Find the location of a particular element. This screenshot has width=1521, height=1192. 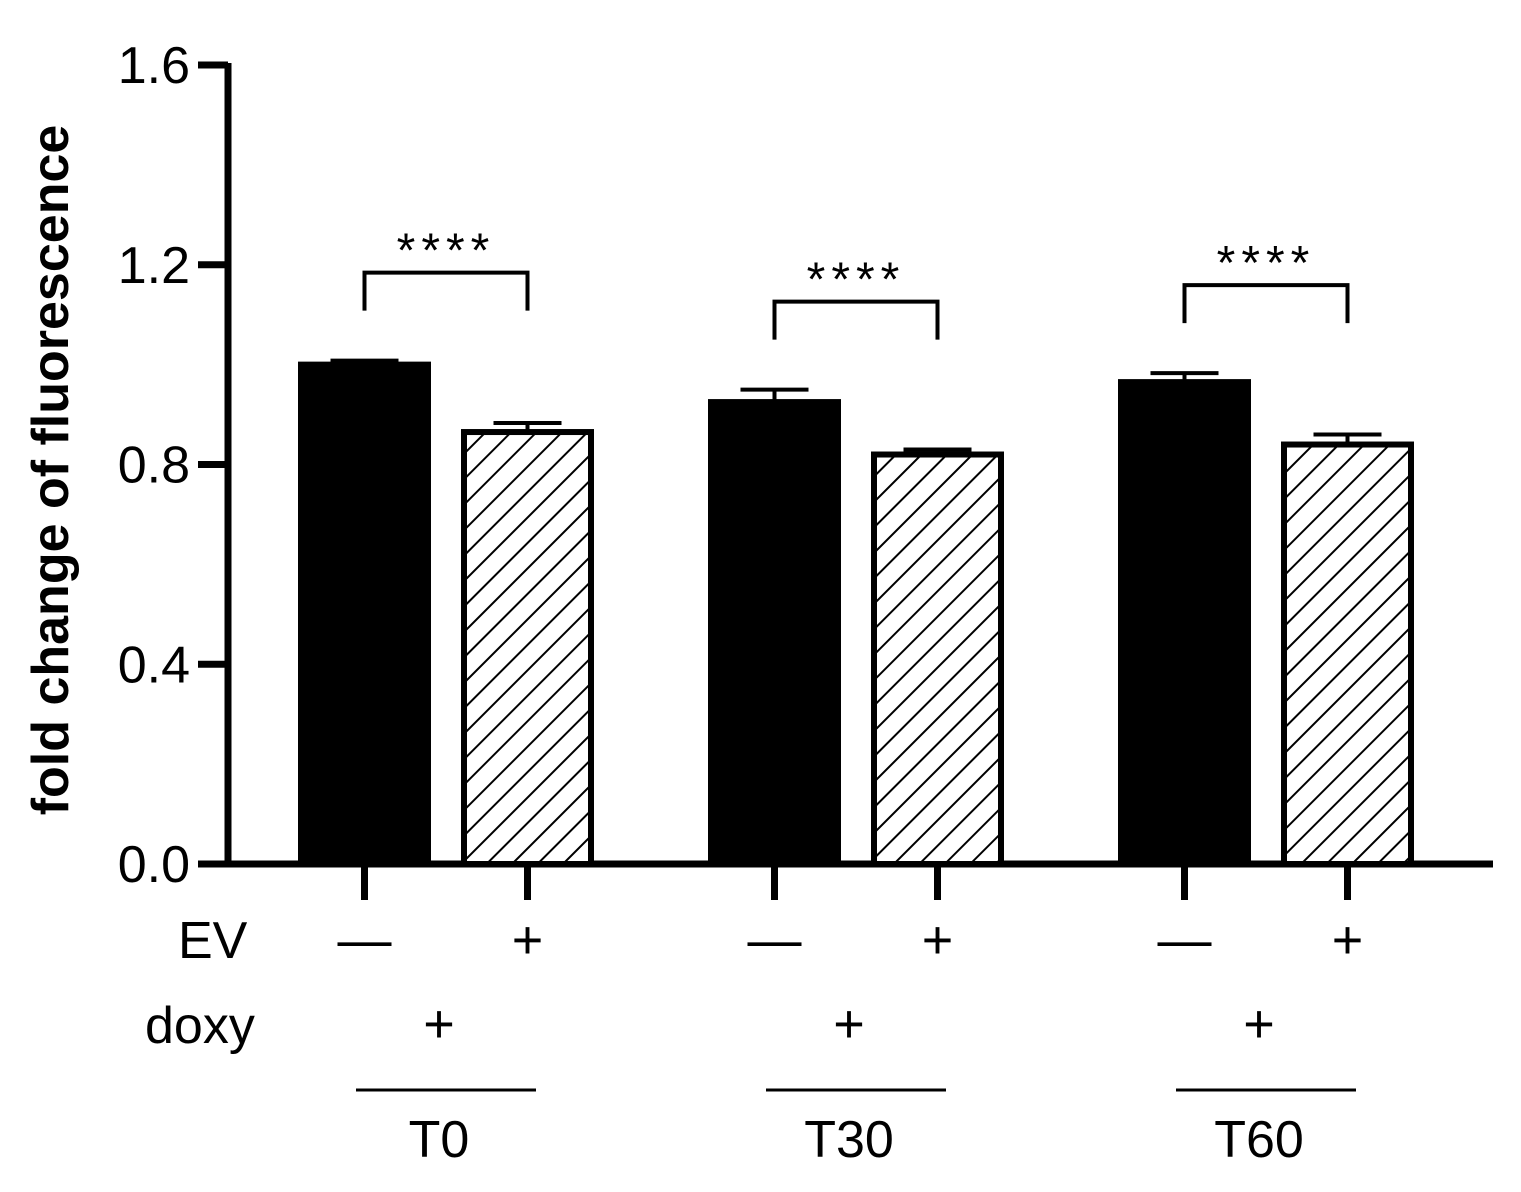

condition-rows: — + + T0 — + + T30 — + + T60 is located at coordinates (851, 1039).